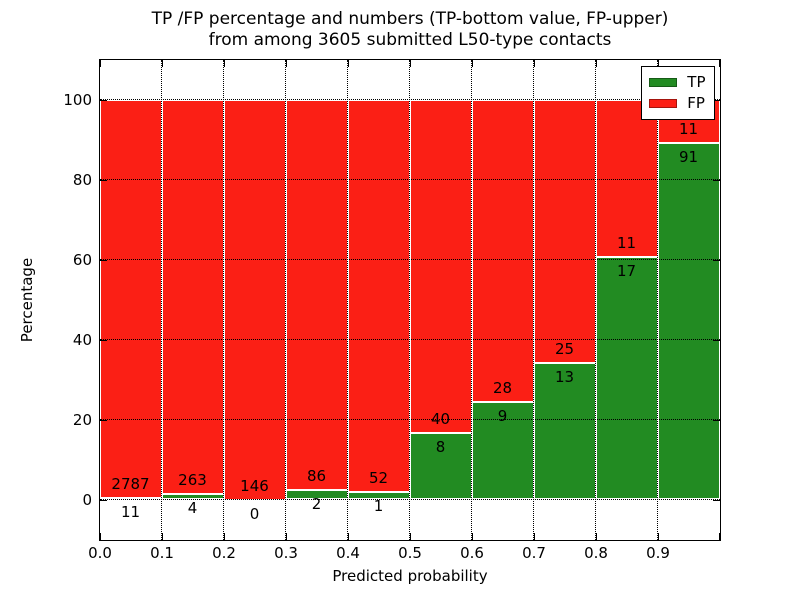  I want to click on y-tick-label: 40, so click(82, 340).